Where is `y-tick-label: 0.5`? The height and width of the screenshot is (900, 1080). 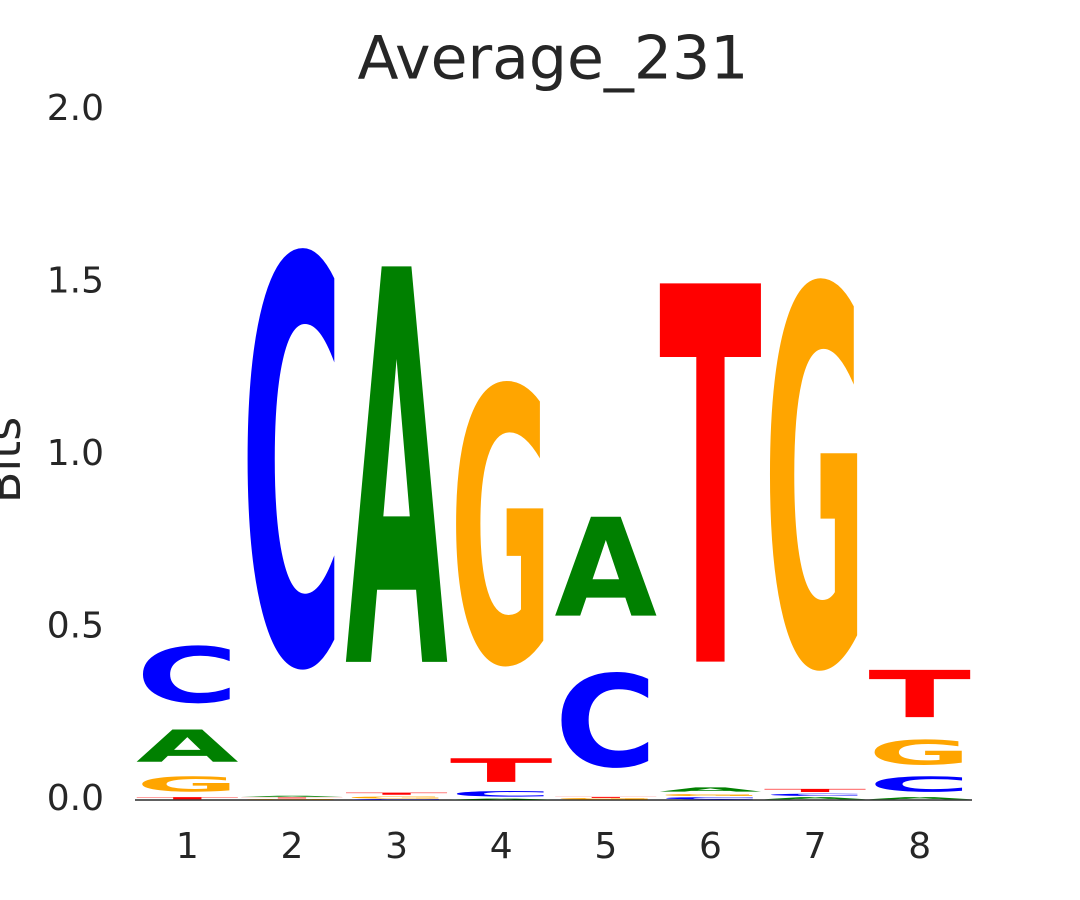
y-tick-label: 0.5 is located at coordinates (75, 626).